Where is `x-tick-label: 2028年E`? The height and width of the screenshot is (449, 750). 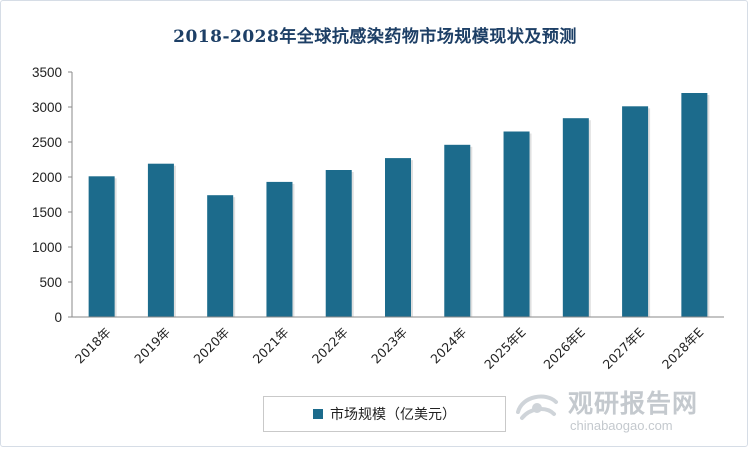 x-tick-label: 2028年E is located at coordinates (683, 348).